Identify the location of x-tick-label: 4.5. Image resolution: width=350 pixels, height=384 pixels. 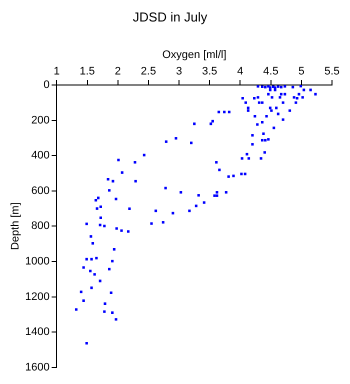
(270, 71).